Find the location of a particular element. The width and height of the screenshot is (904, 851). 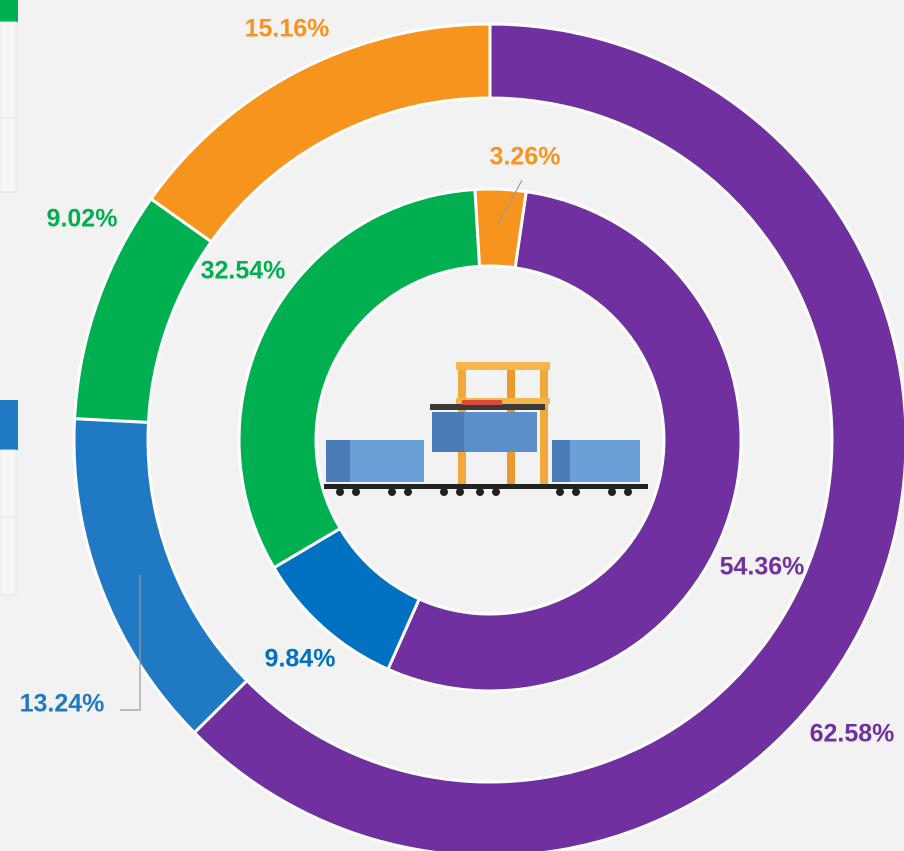

data-label: 62.58% is located at coordinates (852, 734).